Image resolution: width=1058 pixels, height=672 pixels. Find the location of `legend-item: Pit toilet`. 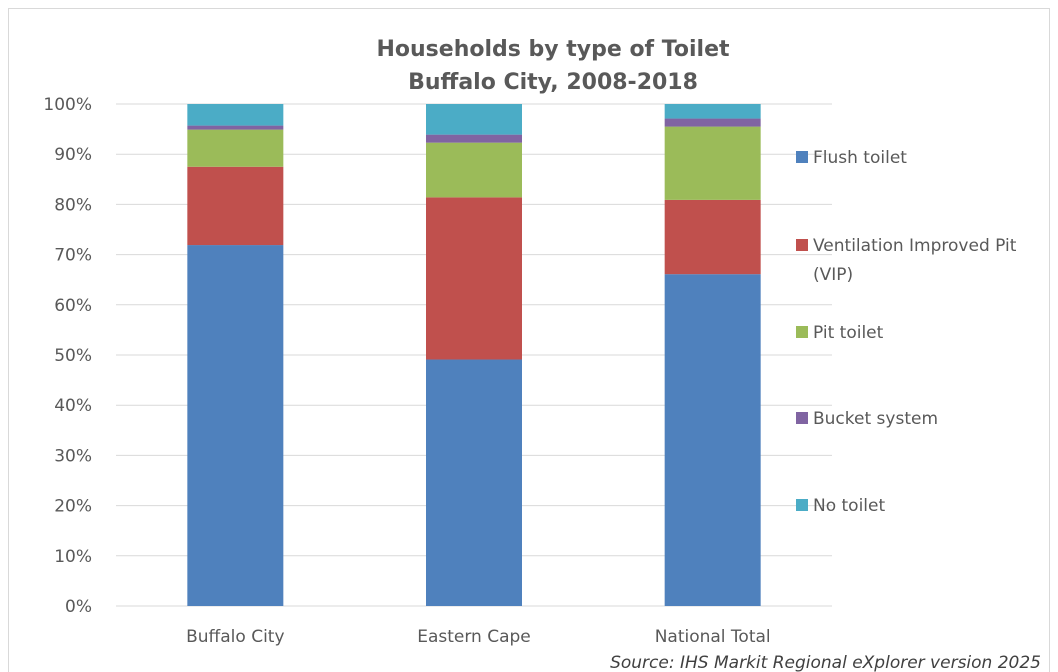

legend-item: Pit toilet is located at coordinates (840, 333).